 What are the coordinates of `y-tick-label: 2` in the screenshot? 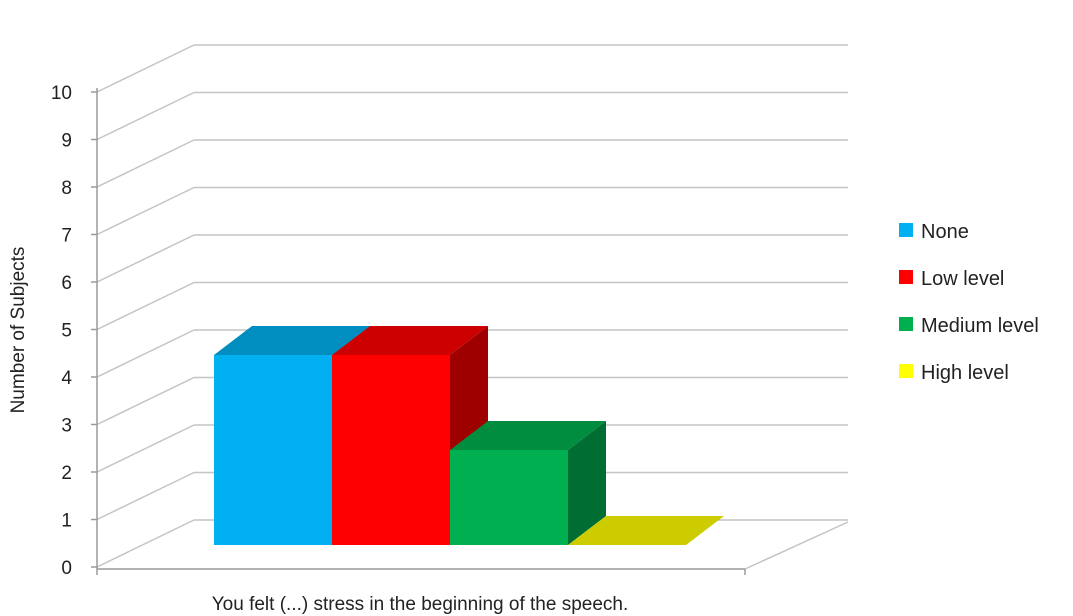 It's located at (66, 473).